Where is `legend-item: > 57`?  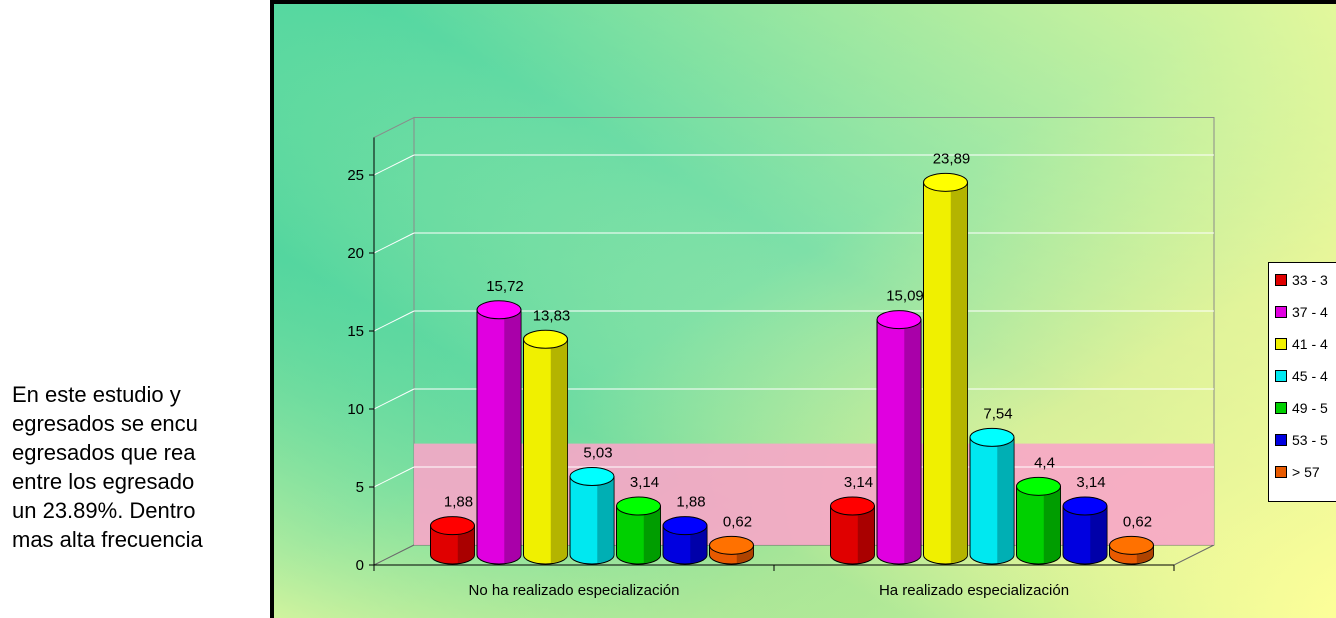 legend-item: > 57 is located at coordinates (1297, 472).